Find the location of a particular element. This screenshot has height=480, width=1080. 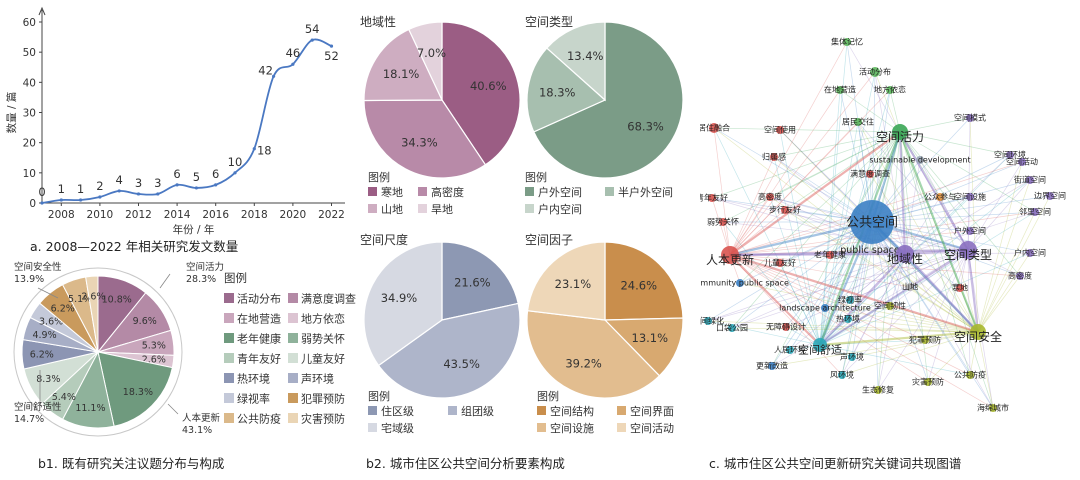

legend-label: 地方依恋 is located at coordinates (323, 319).